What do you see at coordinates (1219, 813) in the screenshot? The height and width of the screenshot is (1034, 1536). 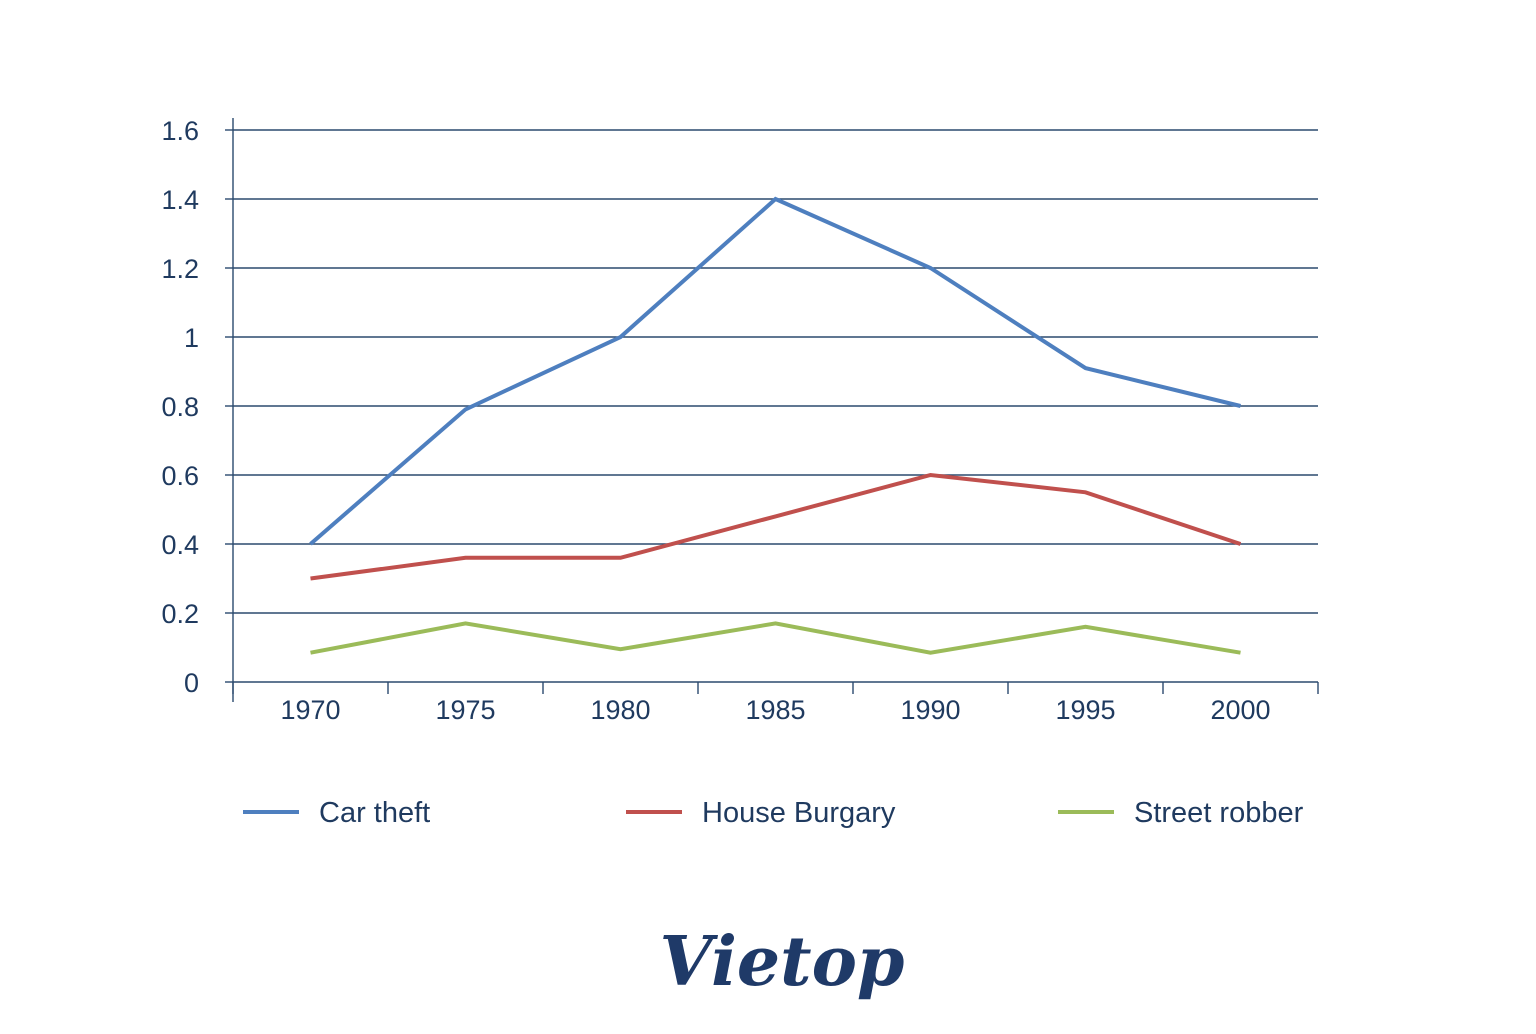 I see `legend-label: Street robber` at bounding box center [1219, 813].